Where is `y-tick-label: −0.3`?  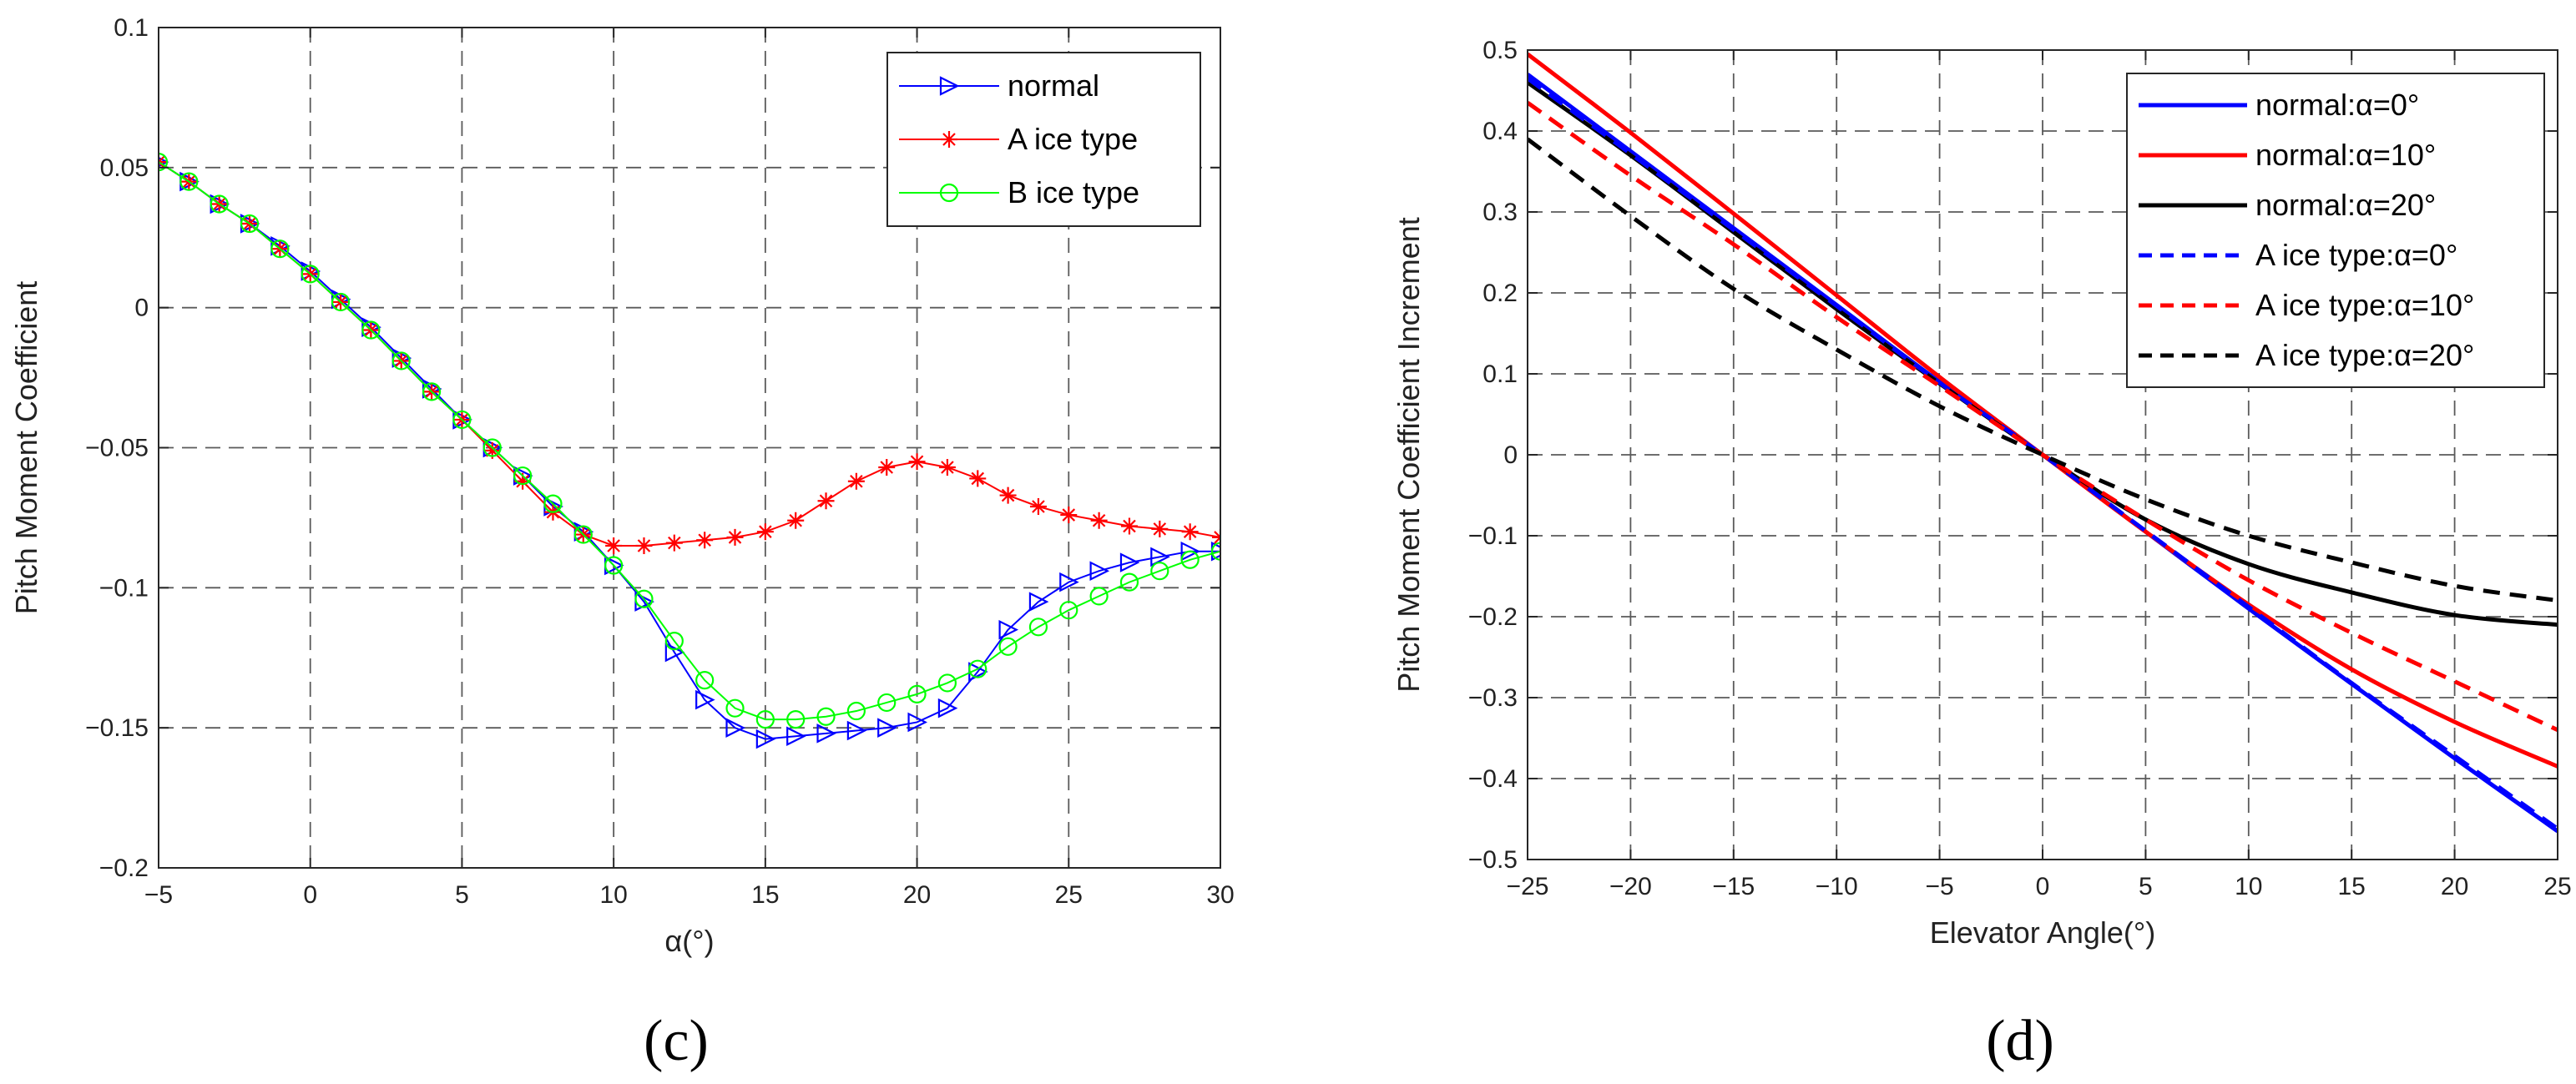 y-tick-label: −0.3 is located at coordinates (1493, 698).